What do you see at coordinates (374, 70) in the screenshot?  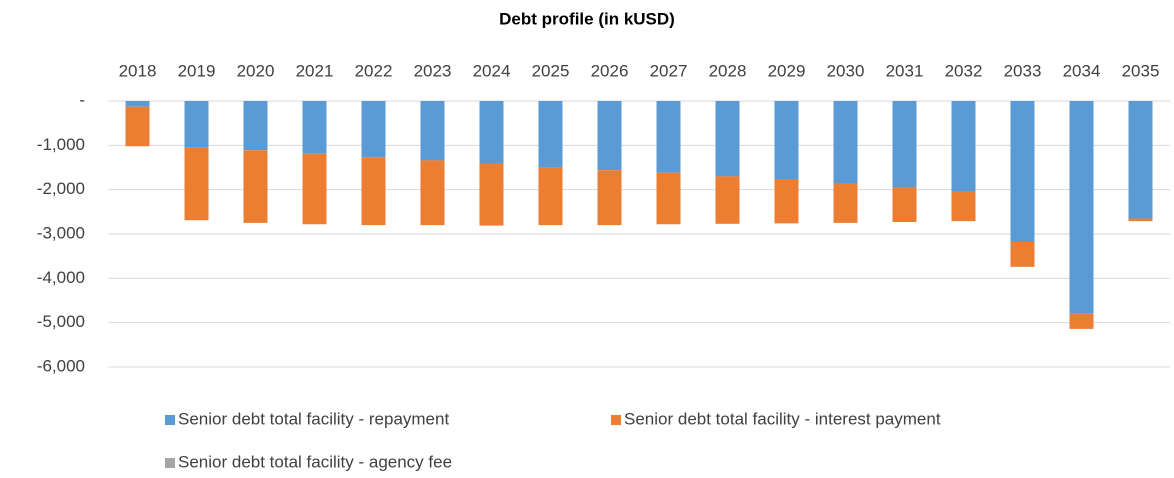 I see `x-tick-label: 2022` at bounding box center [374, 70].